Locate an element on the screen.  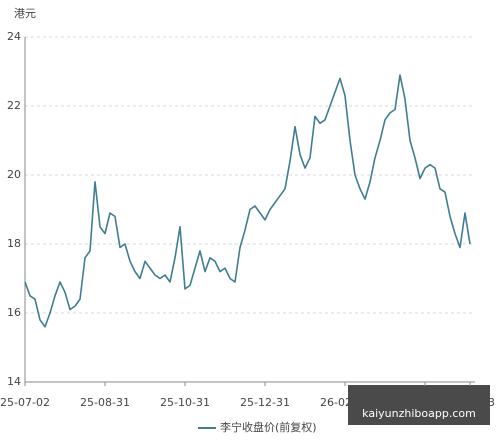
legend-label: 李宁收盘价(前复权) is located at coordinates (268, 427).